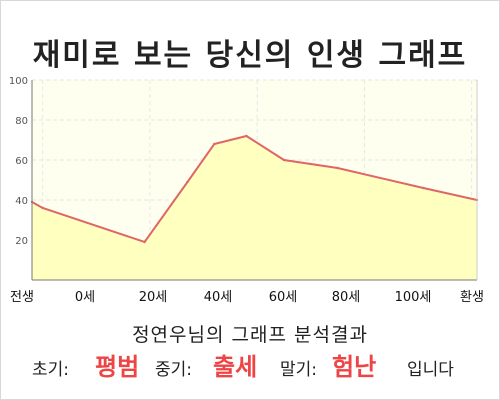 The width and height of the screenshot is (500, 400). Describe the element at coordinates (21, 121) in the screenshot. I see `y-tick-label: 80` at that location.